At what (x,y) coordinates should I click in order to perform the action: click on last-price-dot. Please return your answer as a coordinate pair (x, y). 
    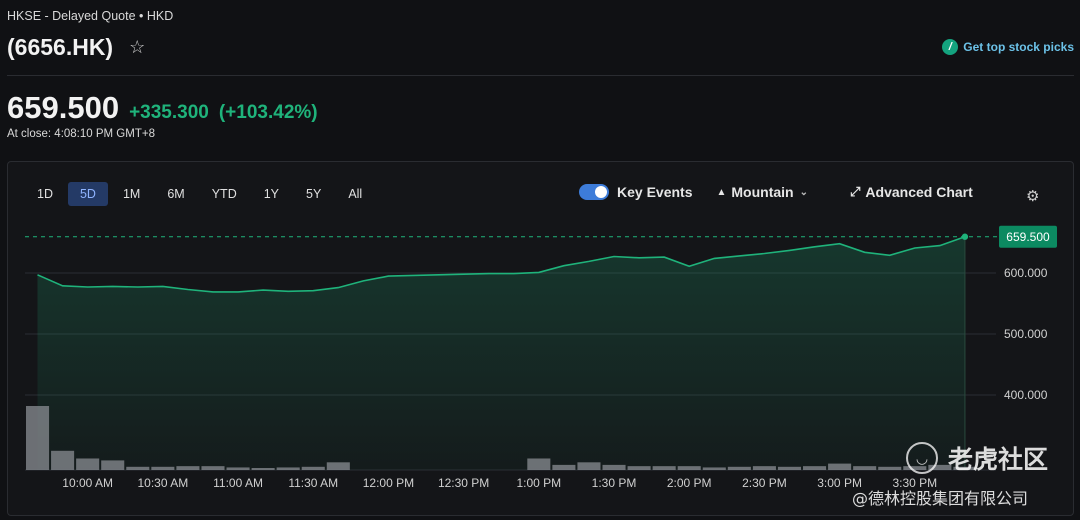
    Looking at the image, I should click on (965, 236).